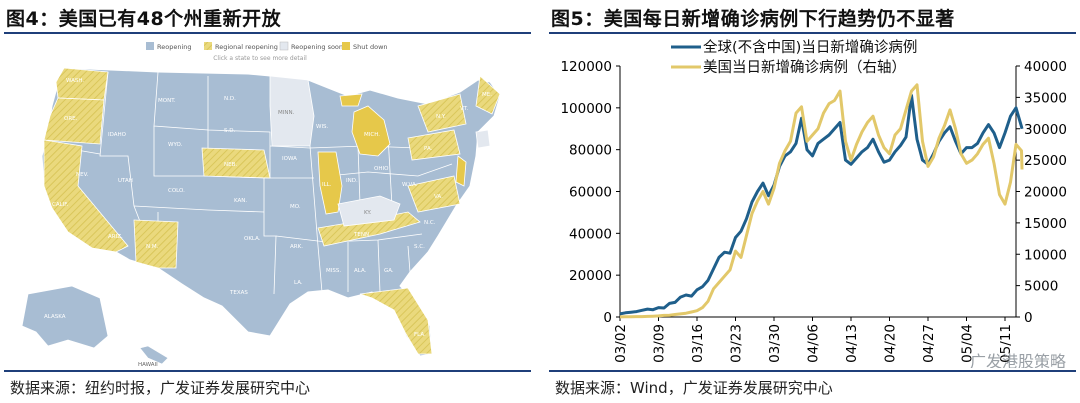 Image resolution: width=1080 pixels, height=403 pixels. I want to click on label-hawaii: HAWAII, so click(148, 365).